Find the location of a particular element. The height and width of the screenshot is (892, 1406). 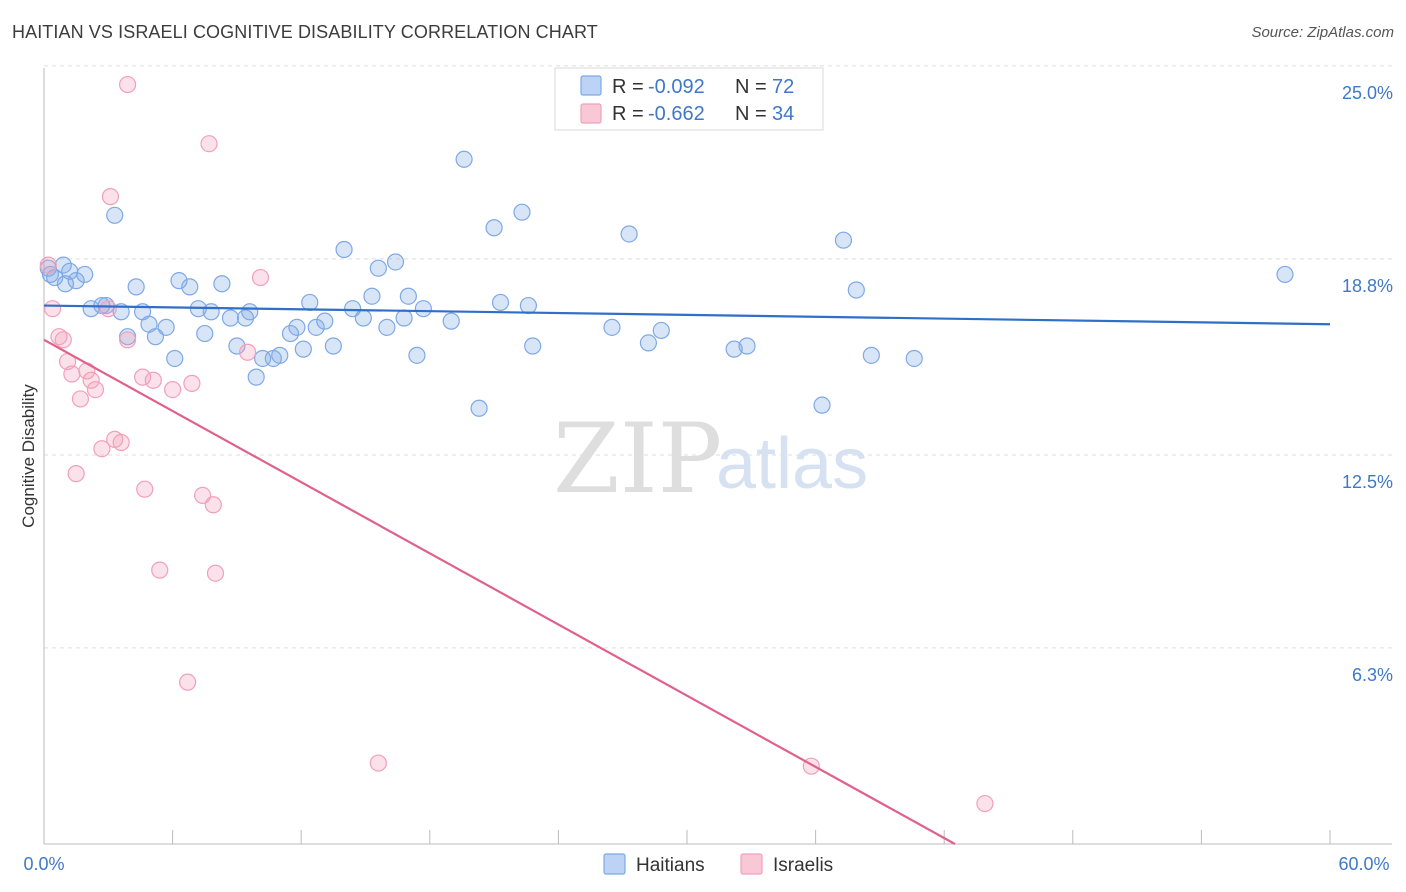

x-axis-ticks is located at coordinates (687, 837).